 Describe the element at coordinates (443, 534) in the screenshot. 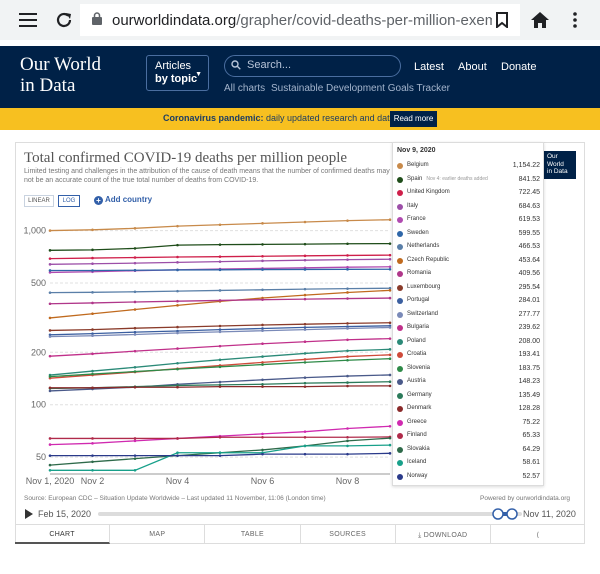

I see `tab-download: ⤓ DOWNLOAD` at that location.